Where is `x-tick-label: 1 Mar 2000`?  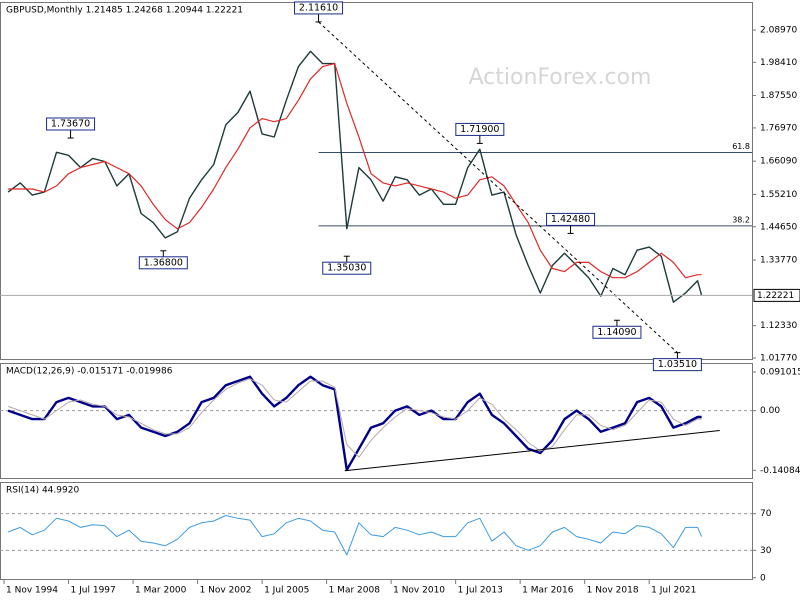 x-tick-label: 1 Mar 2000 is located at coordinates (161, 591).